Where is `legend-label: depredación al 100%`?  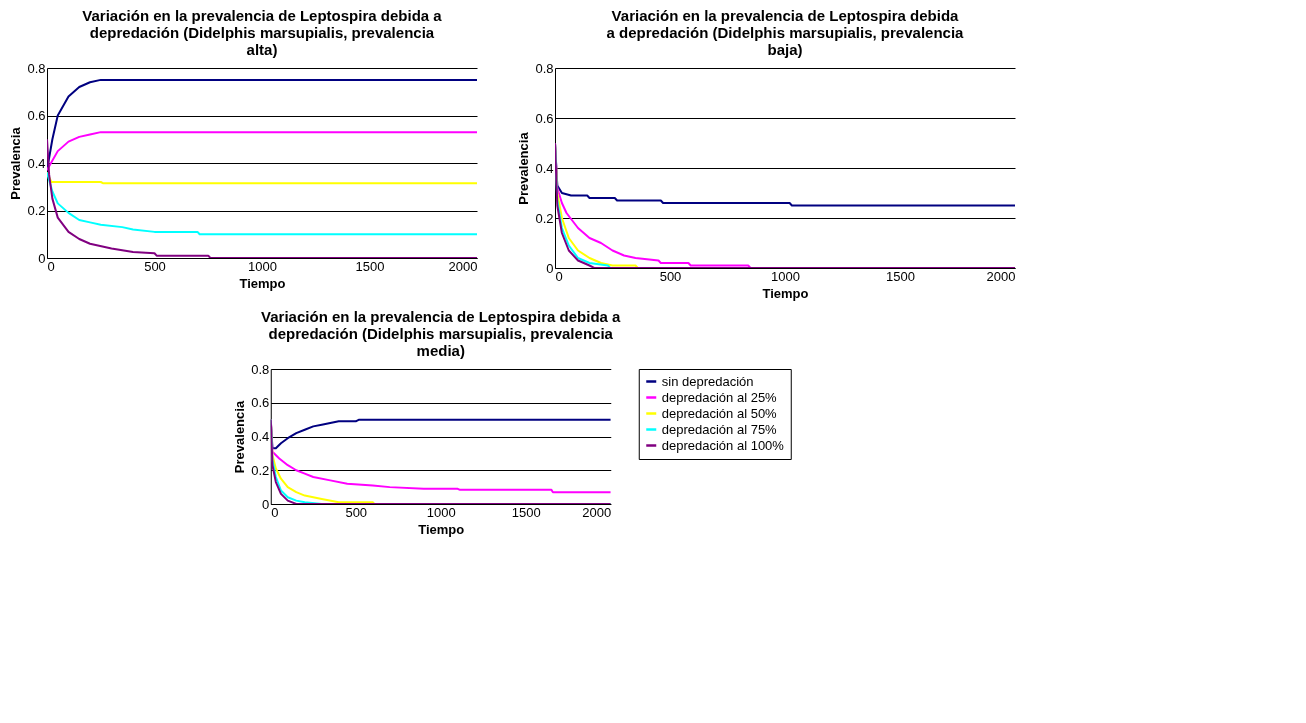 legend-label: depredación al 100% is located at coordinates (723, 445).